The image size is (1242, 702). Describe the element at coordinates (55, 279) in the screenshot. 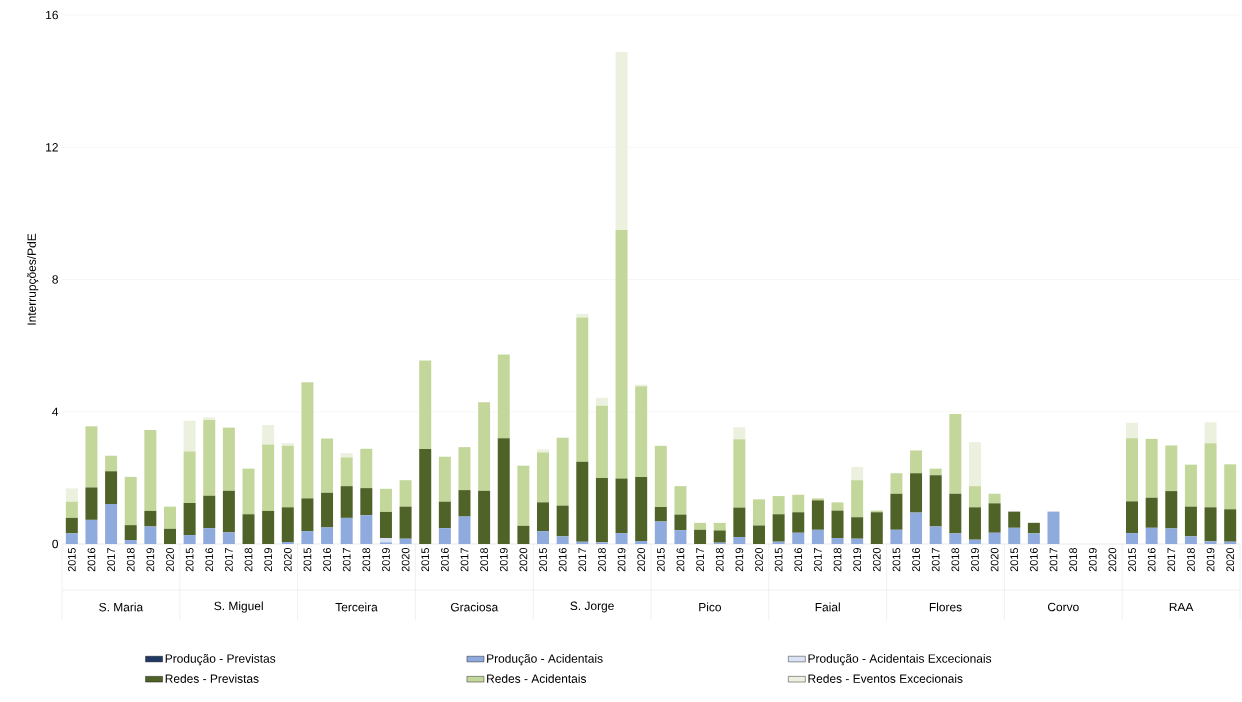

I see `y-tick-label: 8` at that location.